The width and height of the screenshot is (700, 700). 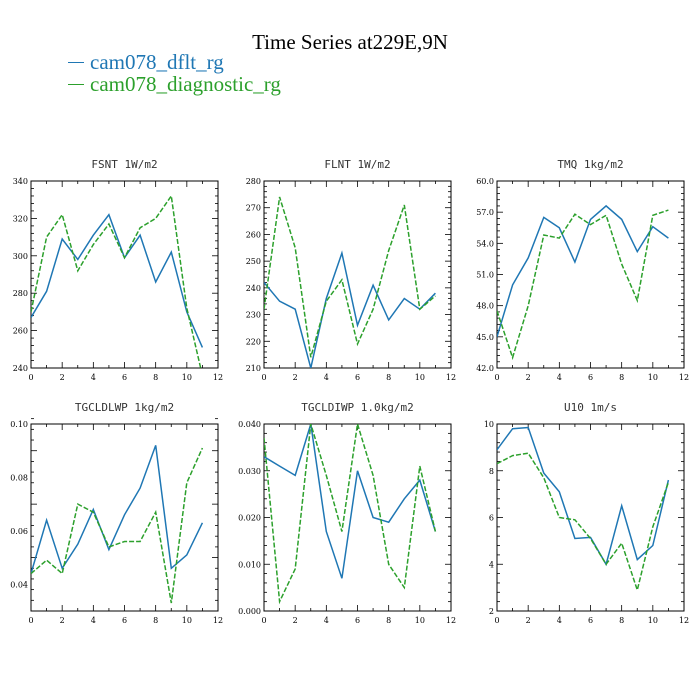 What do you see at coordinates (20, 218) in the screenshot?
I see `y-tick-label: 320` at bounding box center [20, 218].